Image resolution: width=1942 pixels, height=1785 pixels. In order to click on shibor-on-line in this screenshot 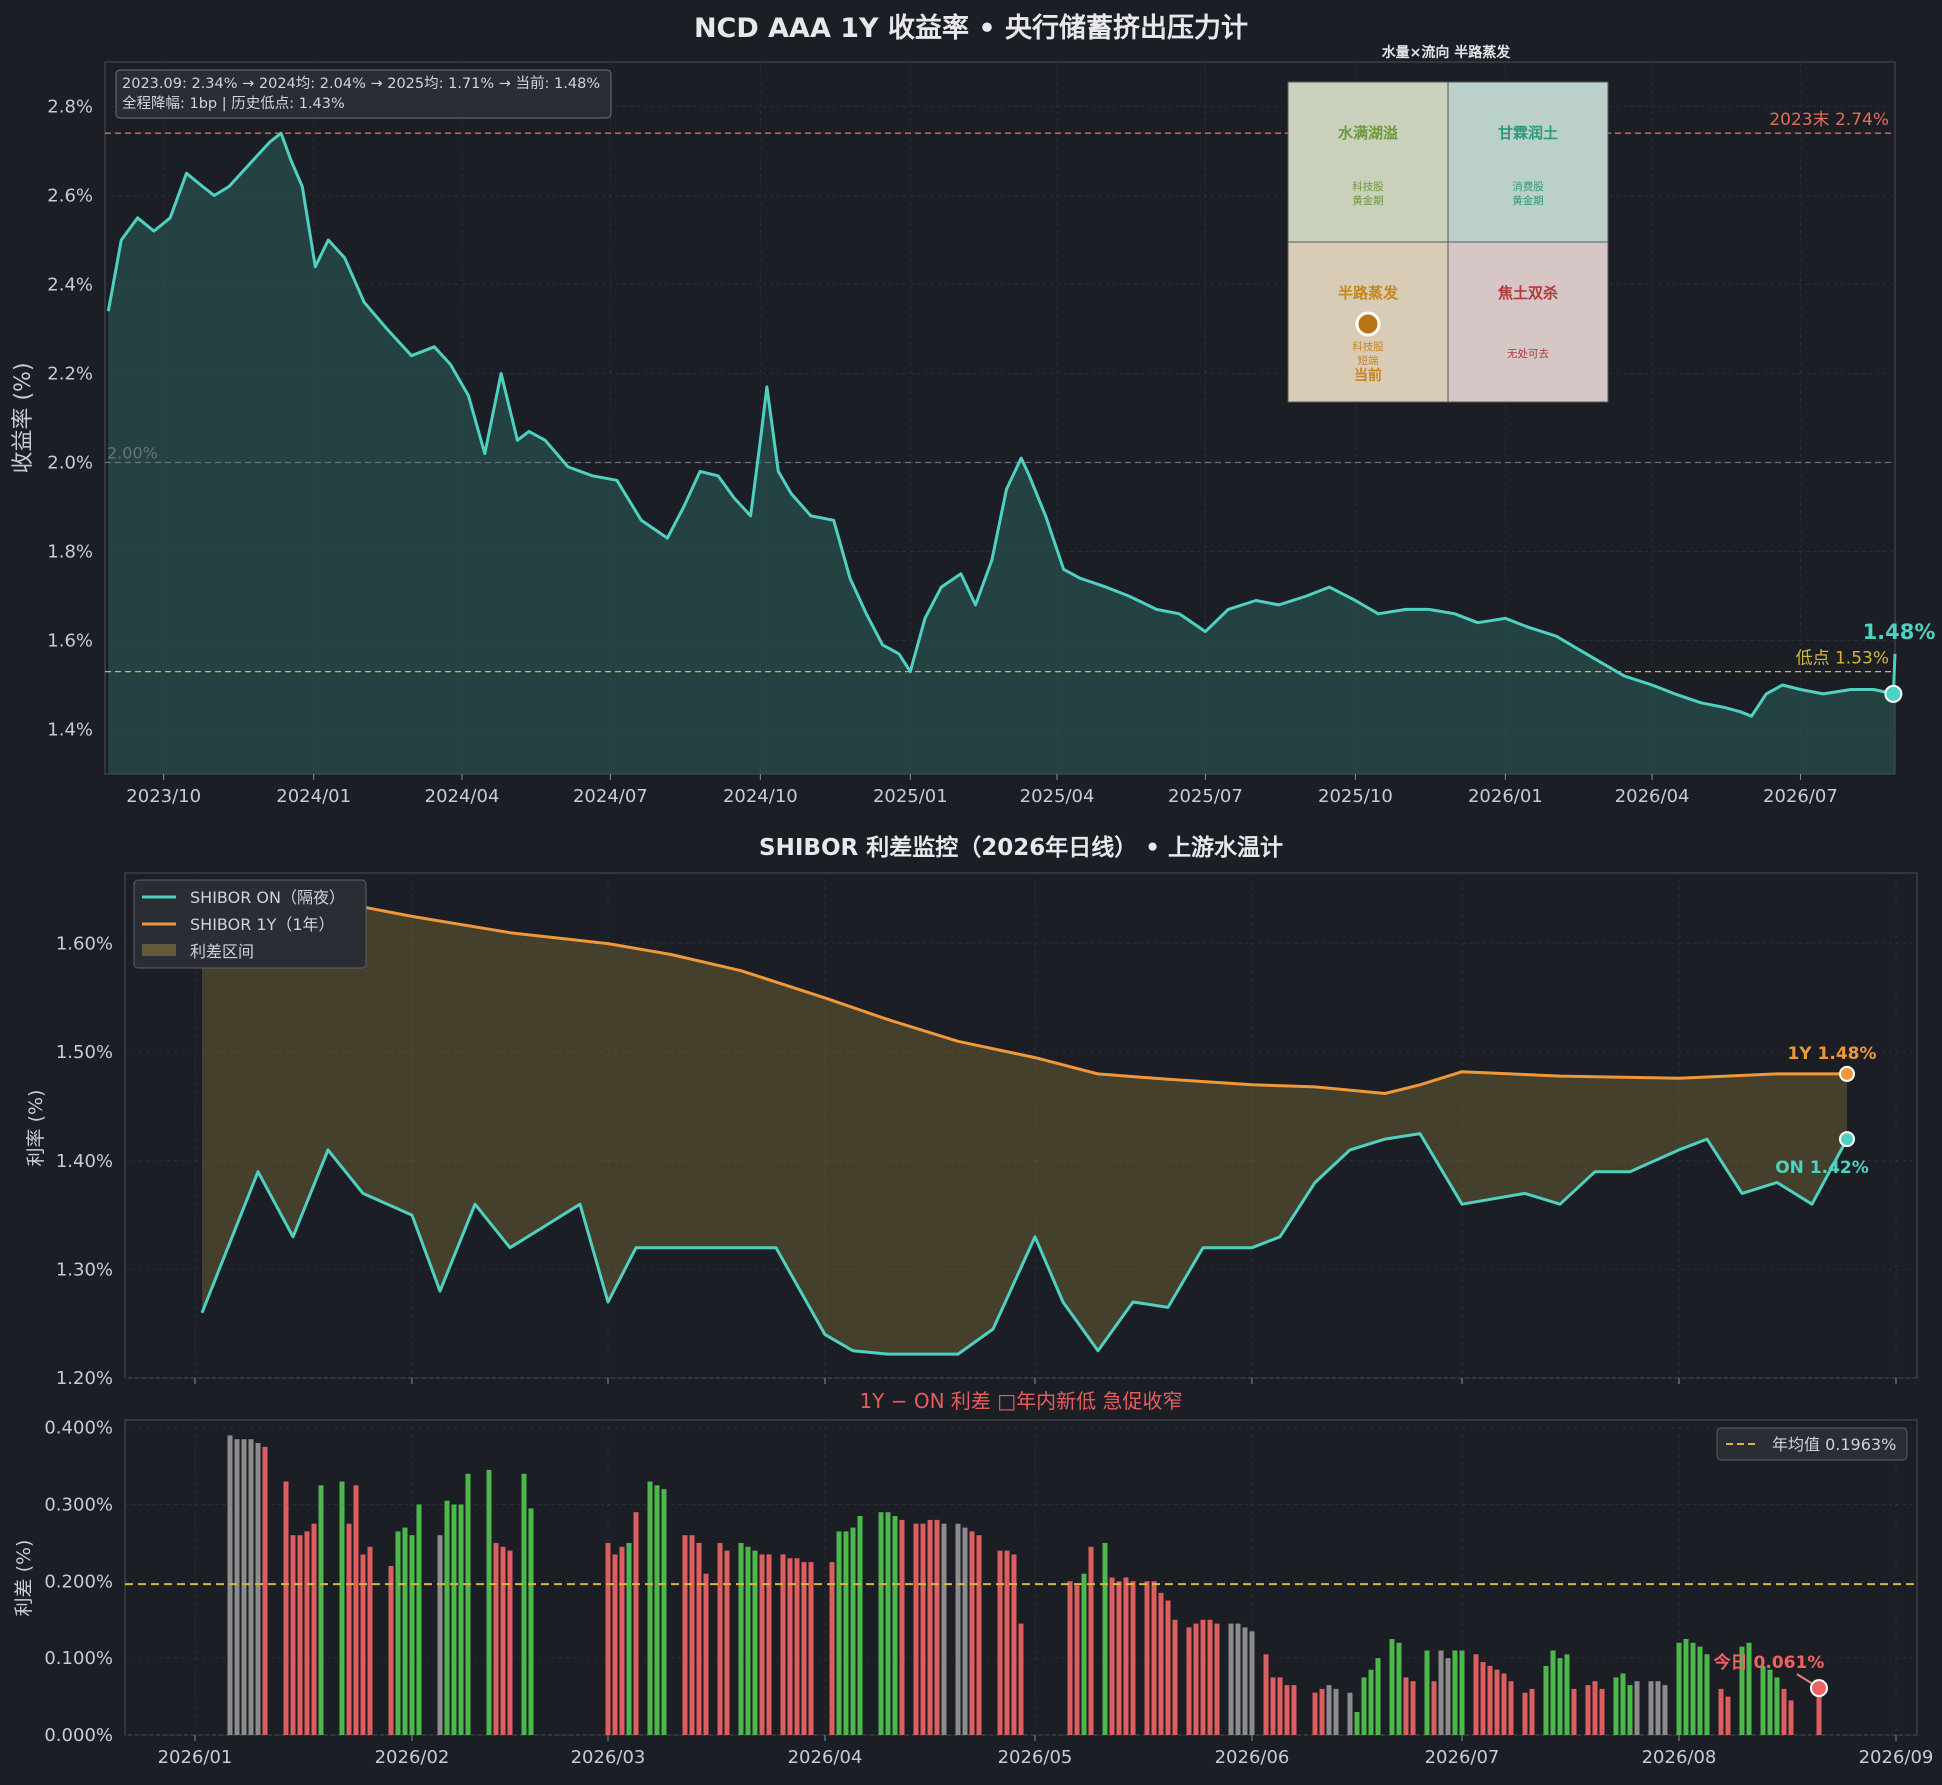, I will do `click(1024, 1244)`.